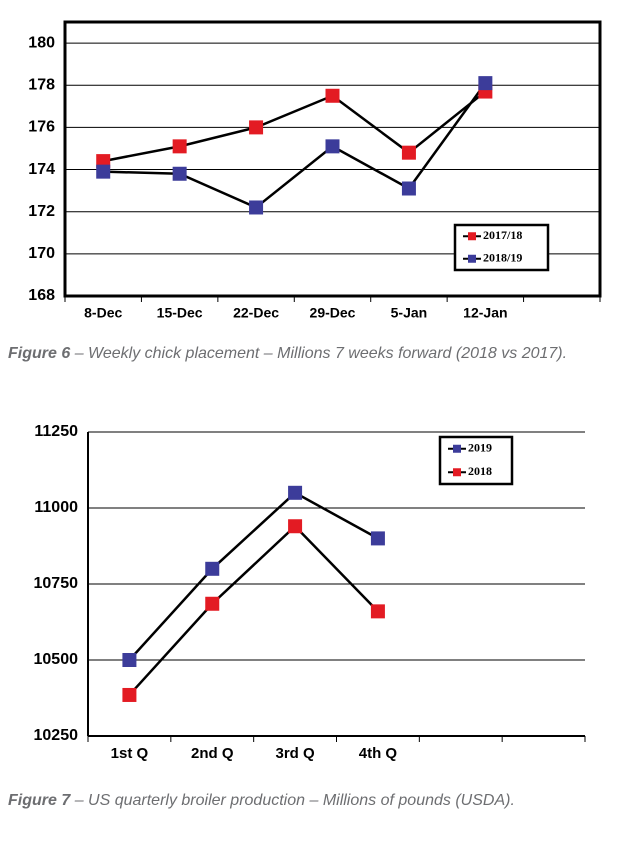  What do you see at coordinates (56, 735) in the screenshot?
I see `y-tick-label: 10250` at bounding box center [56, 735].